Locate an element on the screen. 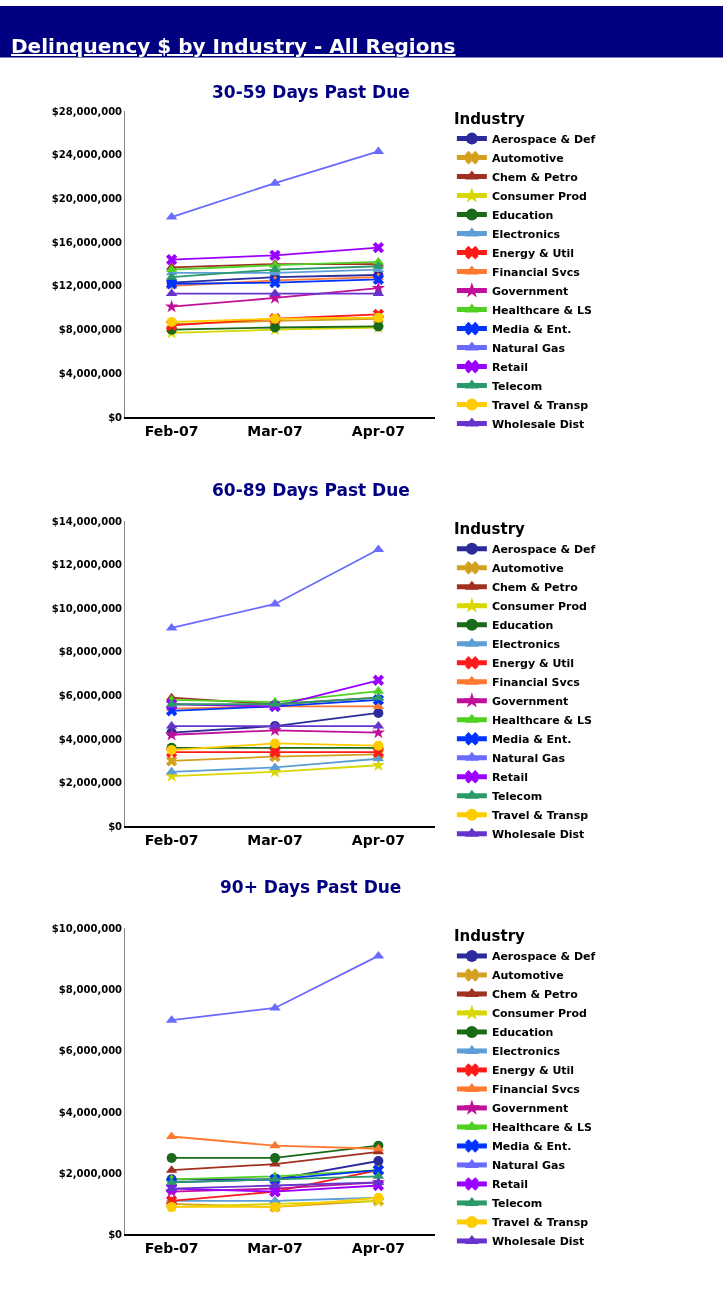 The height and width of the screenshot is (1290, 723). chart-title: 90+ Days Past Due is located at coordinates (311, 887).